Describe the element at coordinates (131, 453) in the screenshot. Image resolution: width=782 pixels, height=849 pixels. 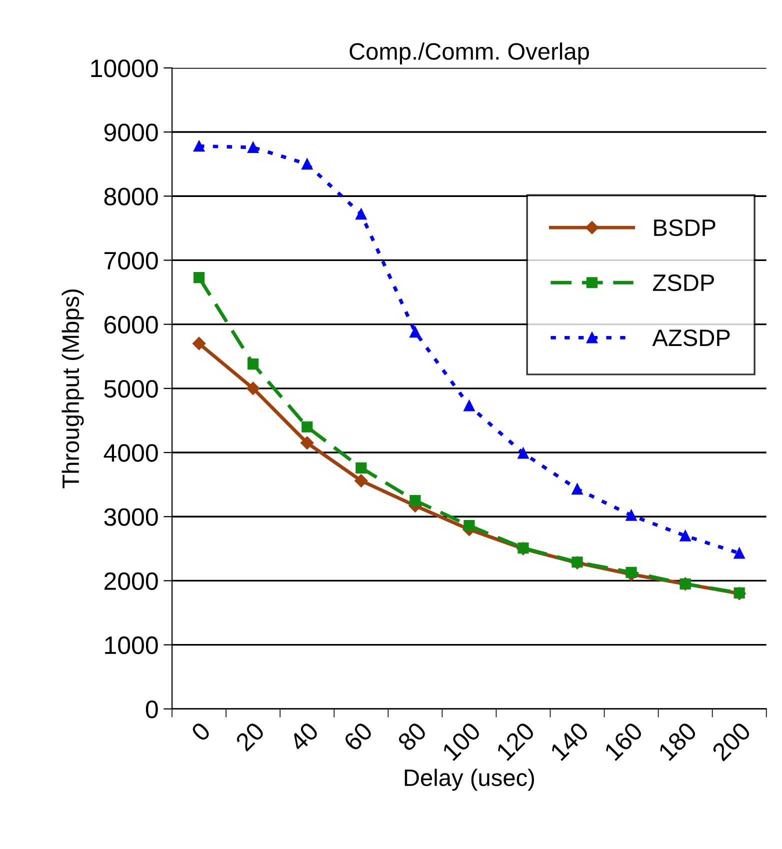
I see `y-tick-label: 4000` at that location.